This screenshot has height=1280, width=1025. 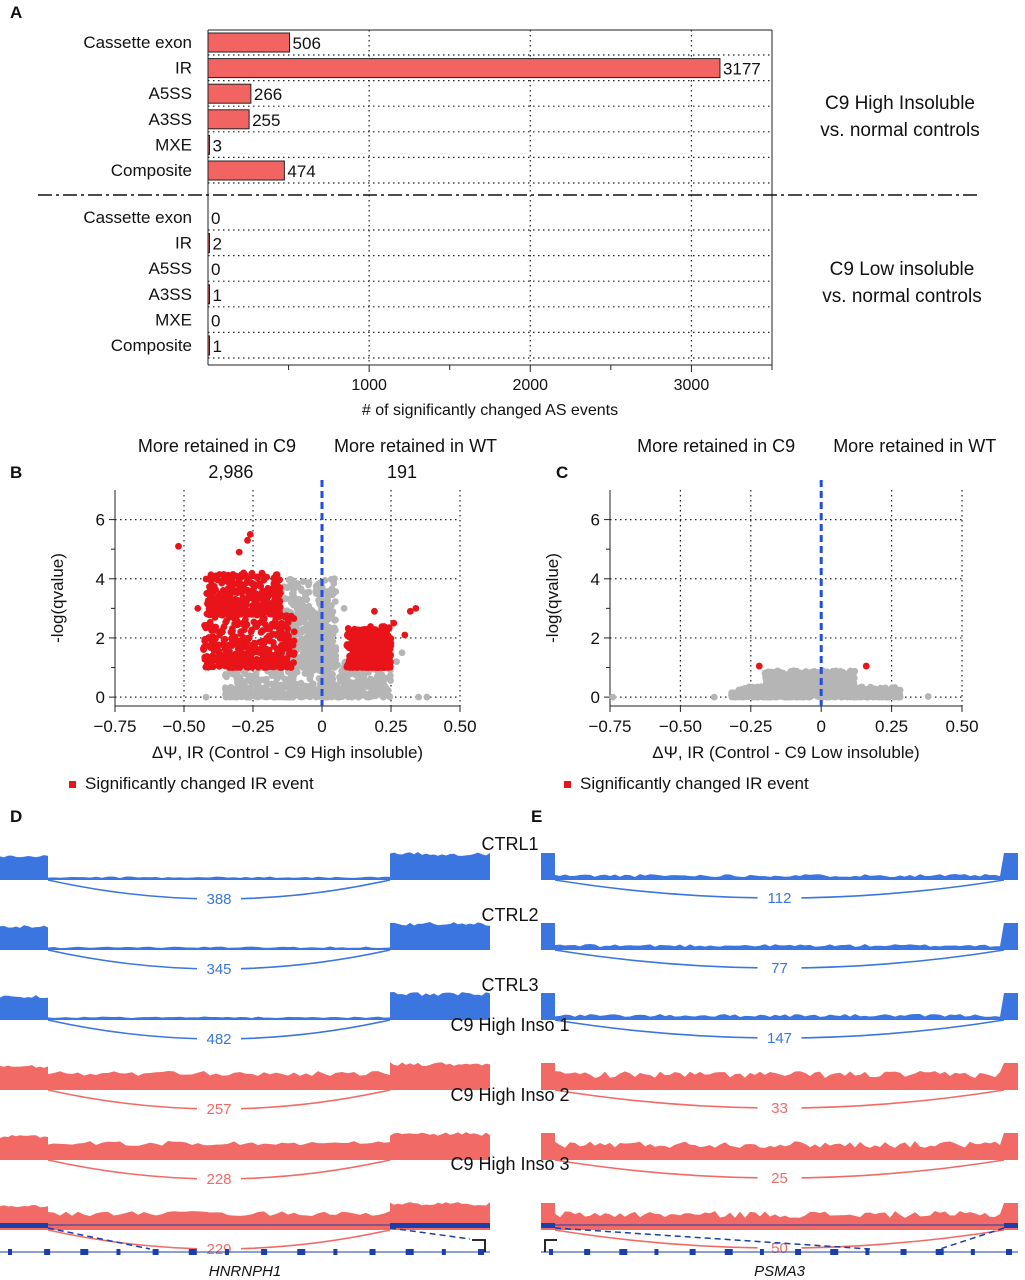 What do you see at coordinates (16, 816) in the screenshot?
I see `panel-d-letter: D` at bounding box center [16, 816].